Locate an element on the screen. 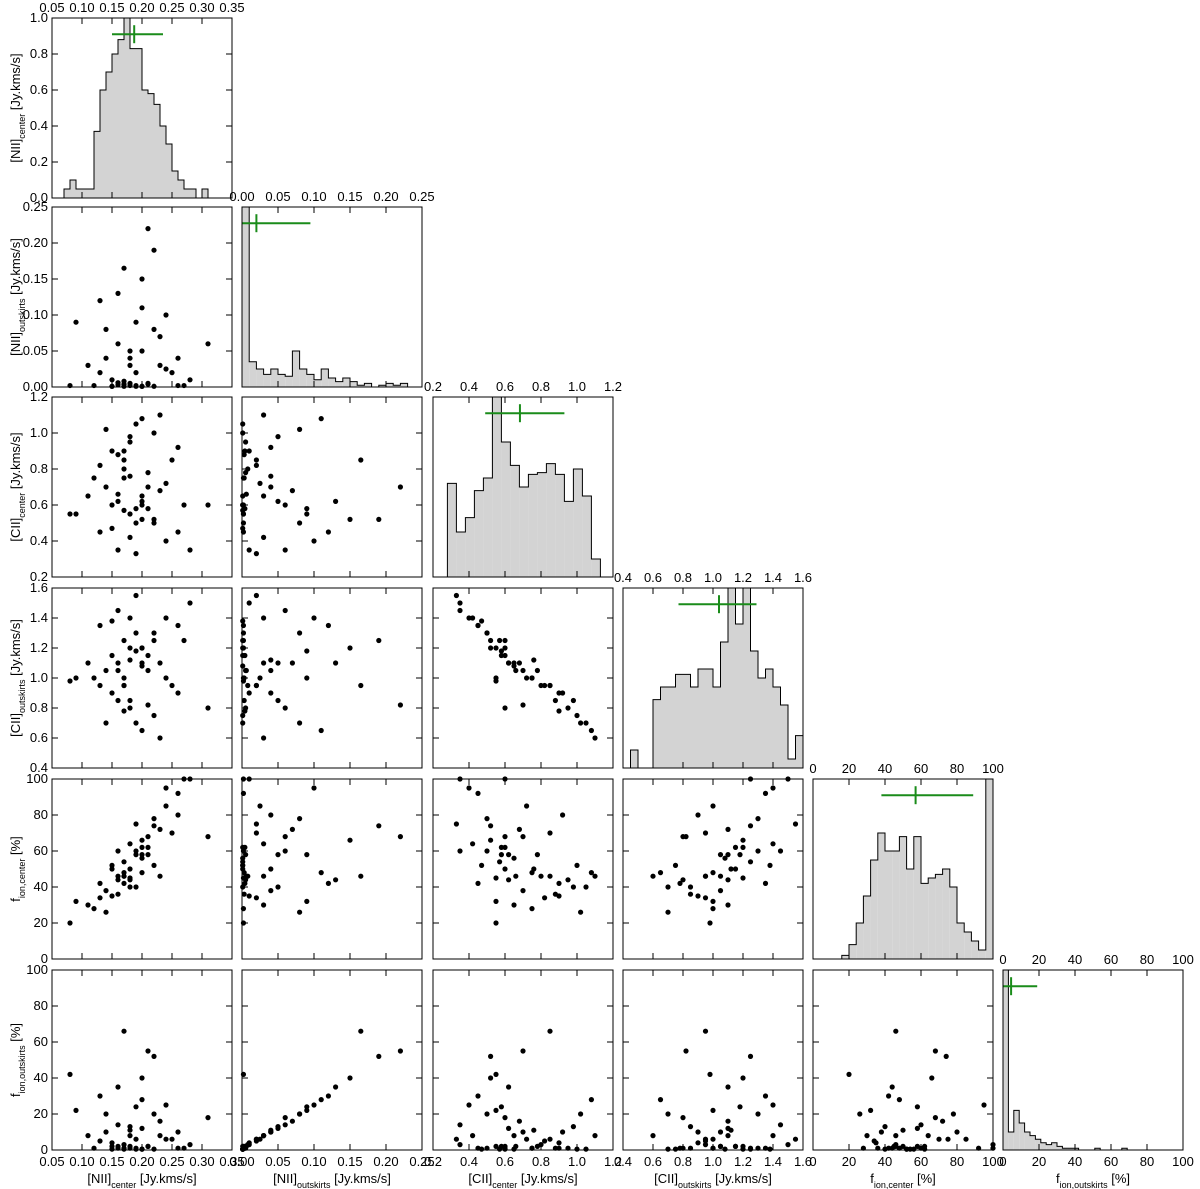  panel-frame is located at coordinates (903, 1060).